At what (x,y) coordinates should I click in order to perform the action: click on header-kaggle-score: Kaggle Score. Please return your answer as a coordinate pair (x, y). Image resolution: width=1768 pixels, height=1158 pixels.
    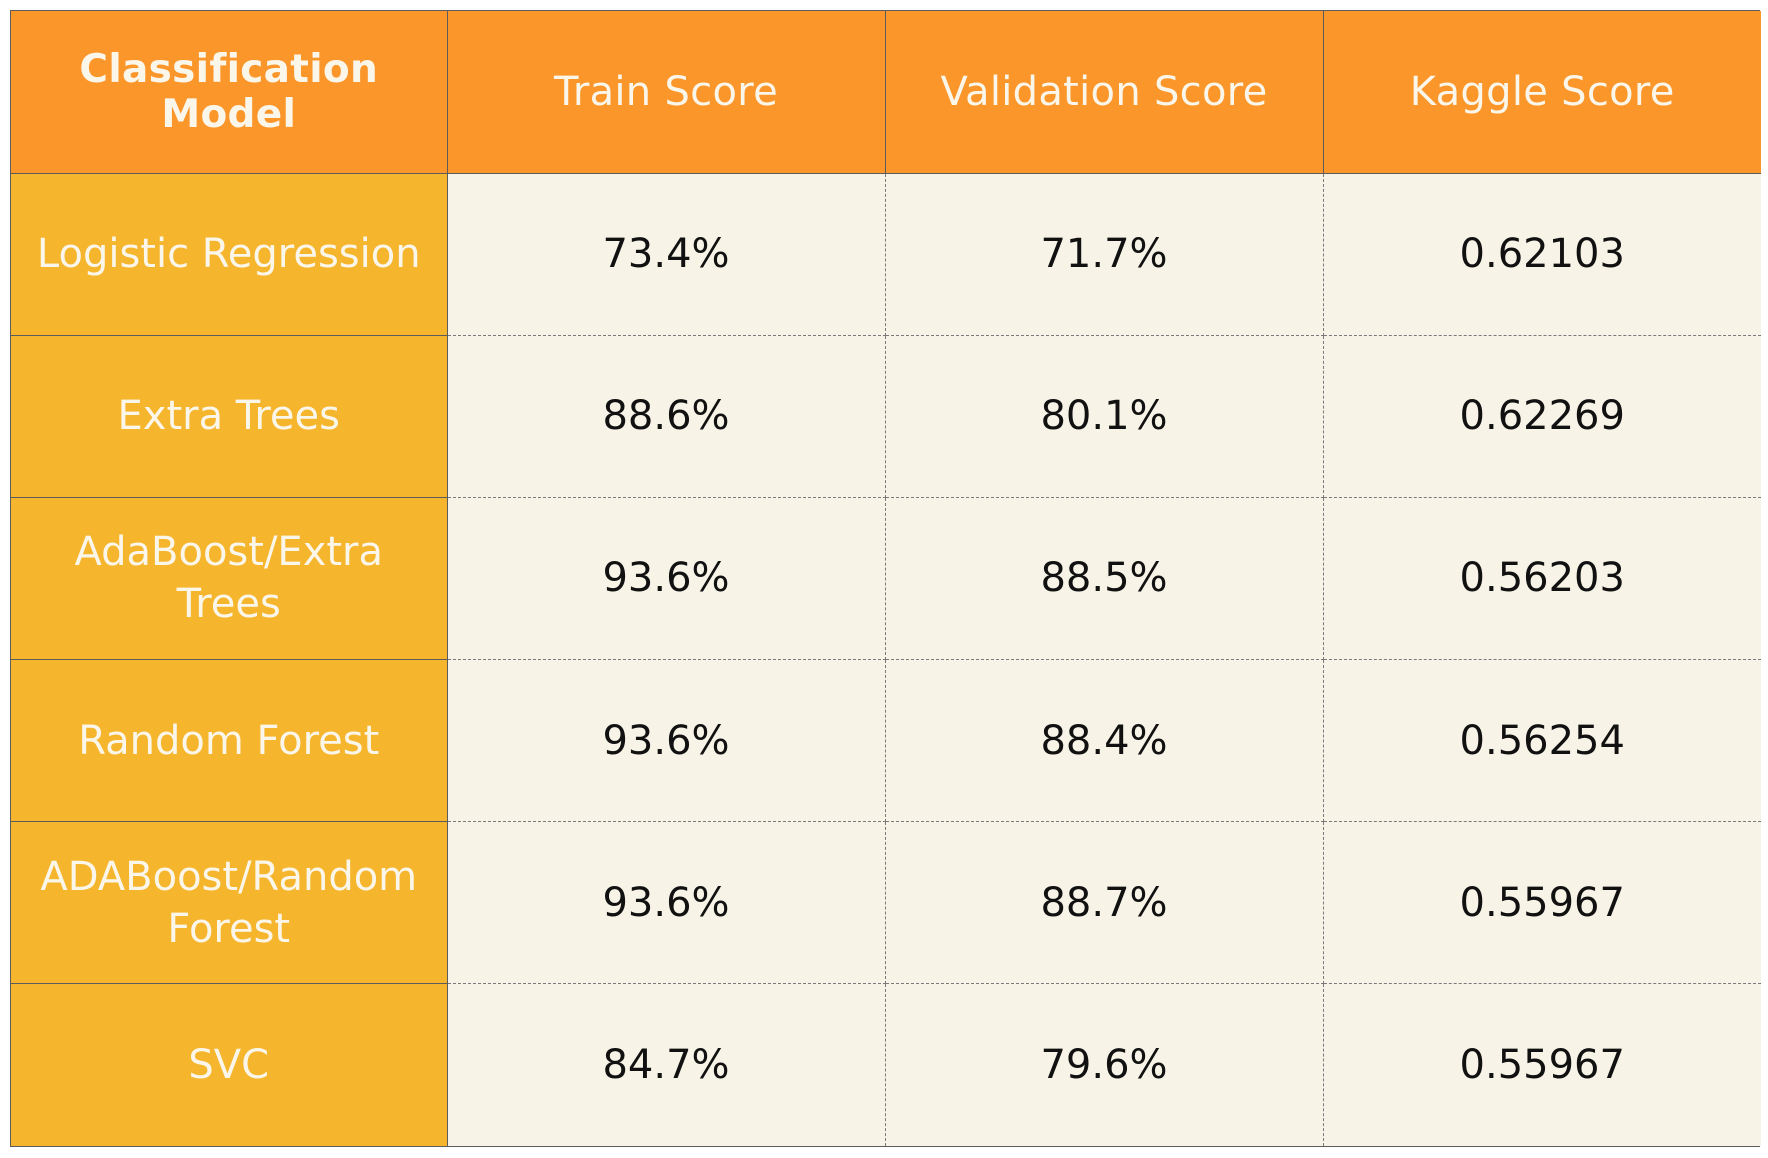
    Looking at the image, I should click on (1542, 92).